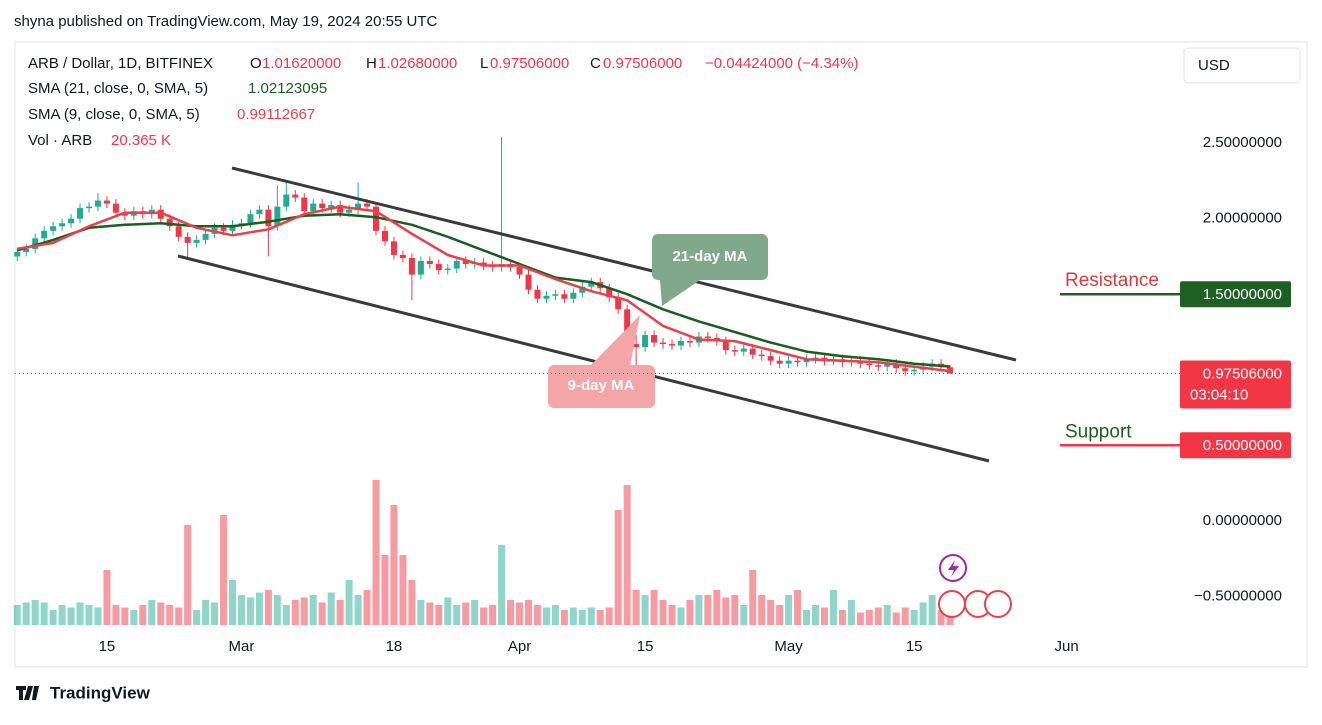 The height and width of the screenshot is (725, 1322). What do you see at coordinates (1098, 431) in the screenshot?
I see `level-name: Support` at bounding box center [1098, 431].